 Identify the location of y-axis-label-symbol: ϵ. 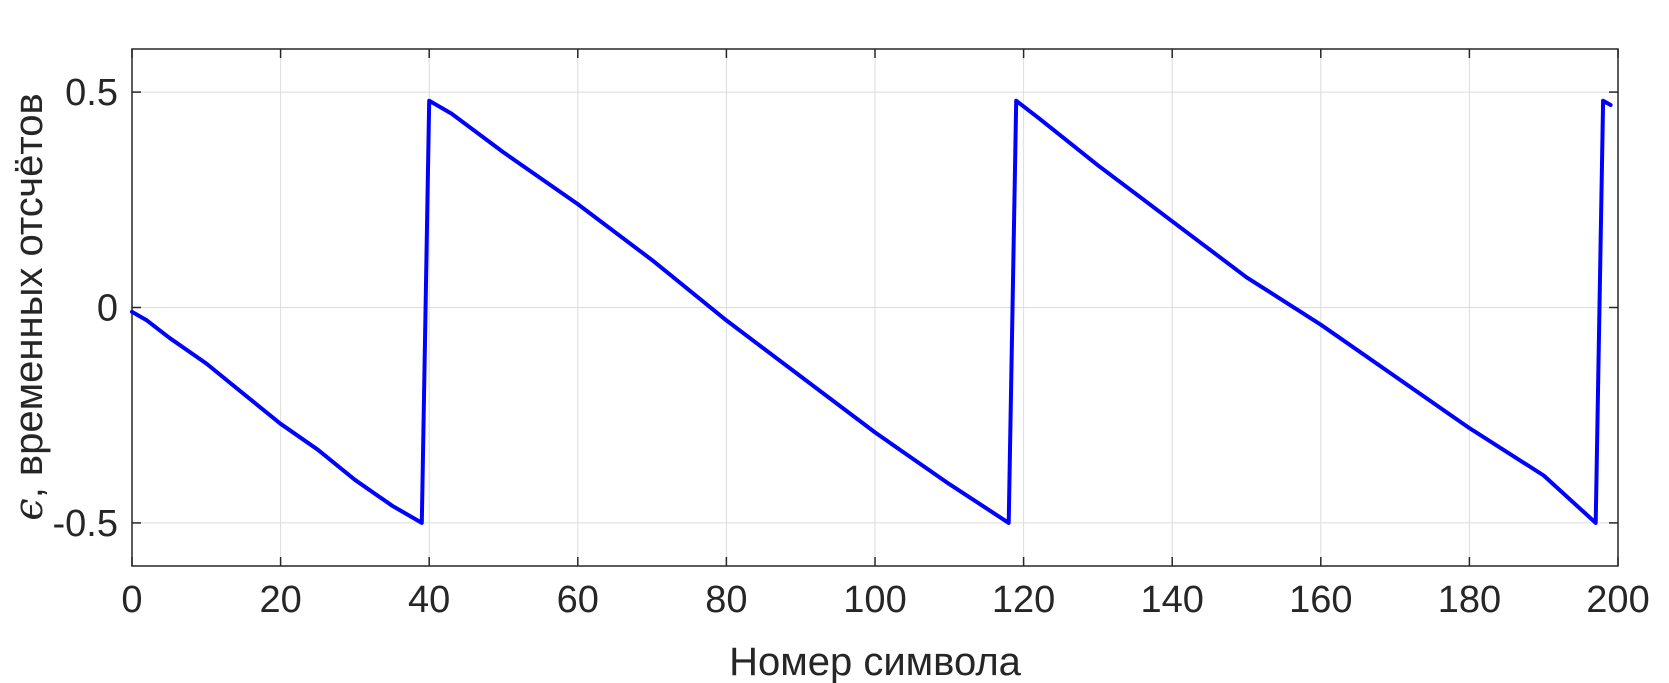
(29, 509).